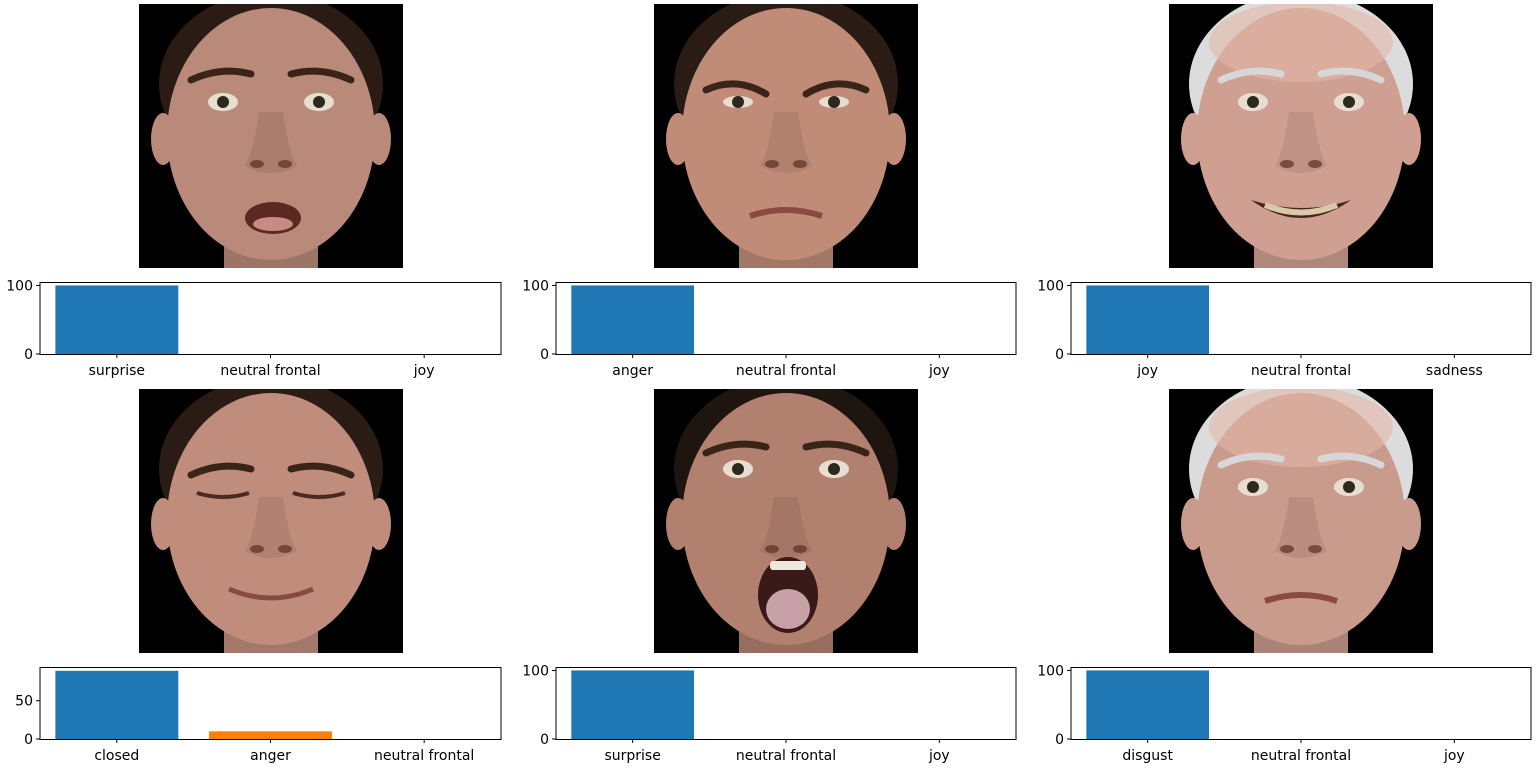 The width and height of the screenshot is (1536, 769). Describe the element at coordinates (786, 333) in the screenshot. I see `bar-chart: 0 100 anger neutral frontal joy` at that location.